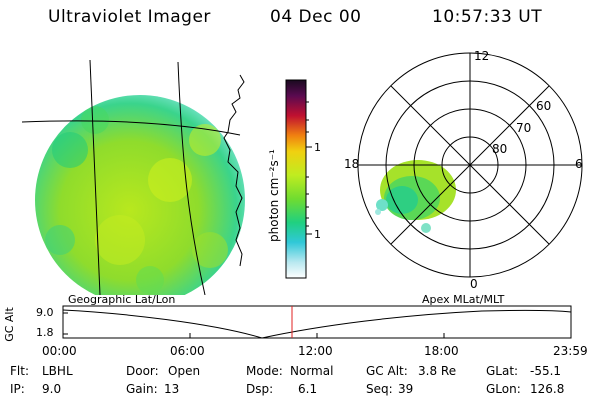  I want to click on lat-label-70: 70, so click(523, 128).